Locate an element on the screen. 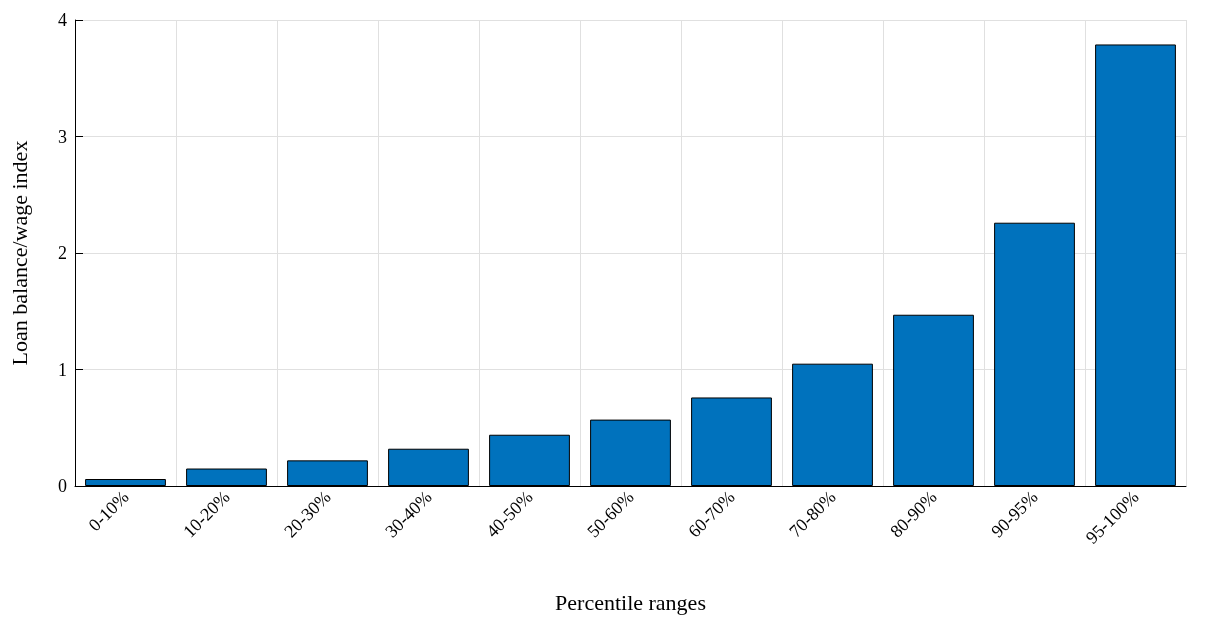 Image resolution: width=1206 pixels, height=621 pixels. y-axis-title: Loan balance/wage index is located at coordinates (19, 253).